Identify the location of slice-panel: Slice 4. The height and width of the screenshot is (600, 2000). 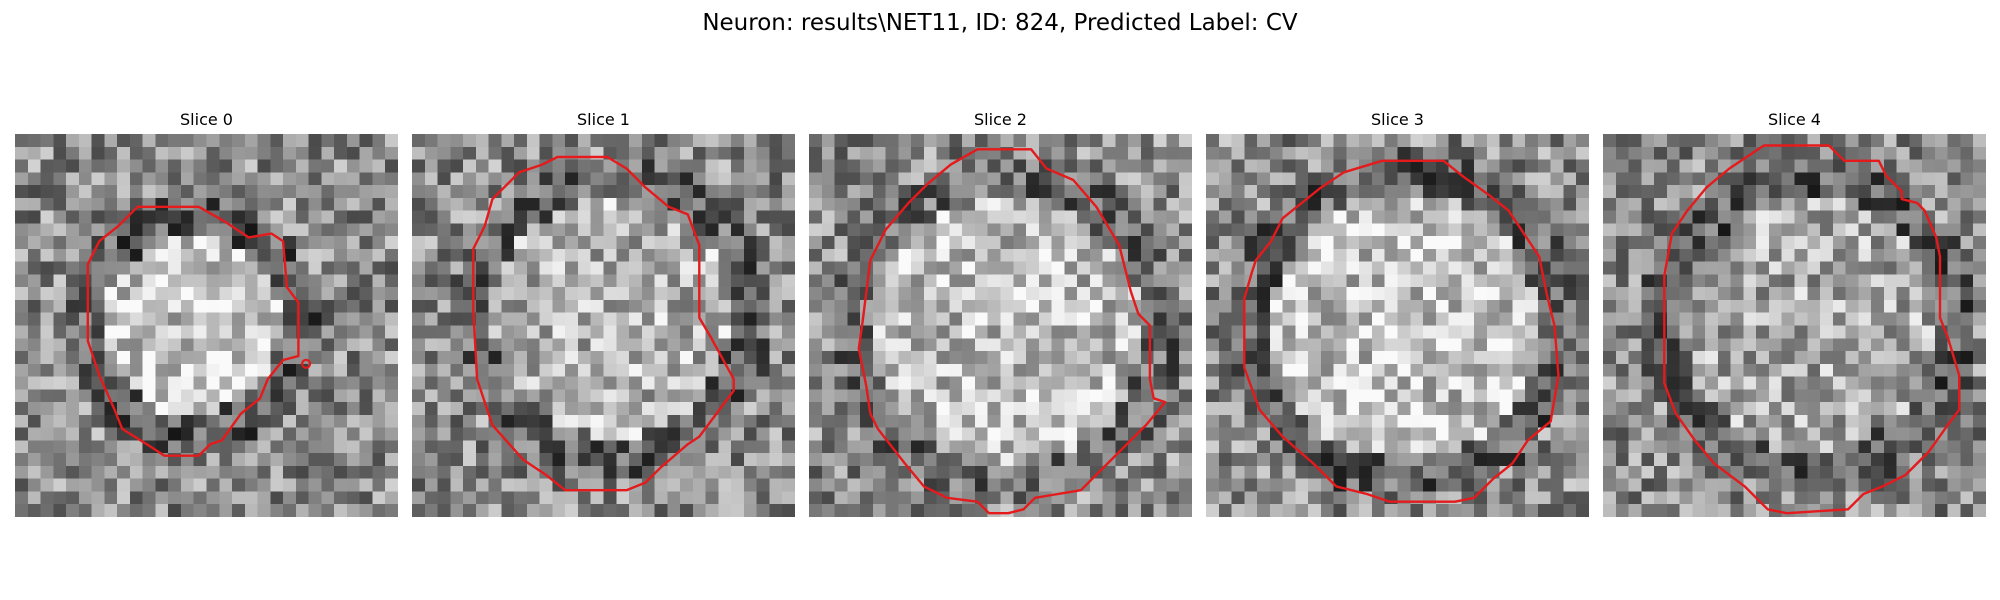
(1794, 313).